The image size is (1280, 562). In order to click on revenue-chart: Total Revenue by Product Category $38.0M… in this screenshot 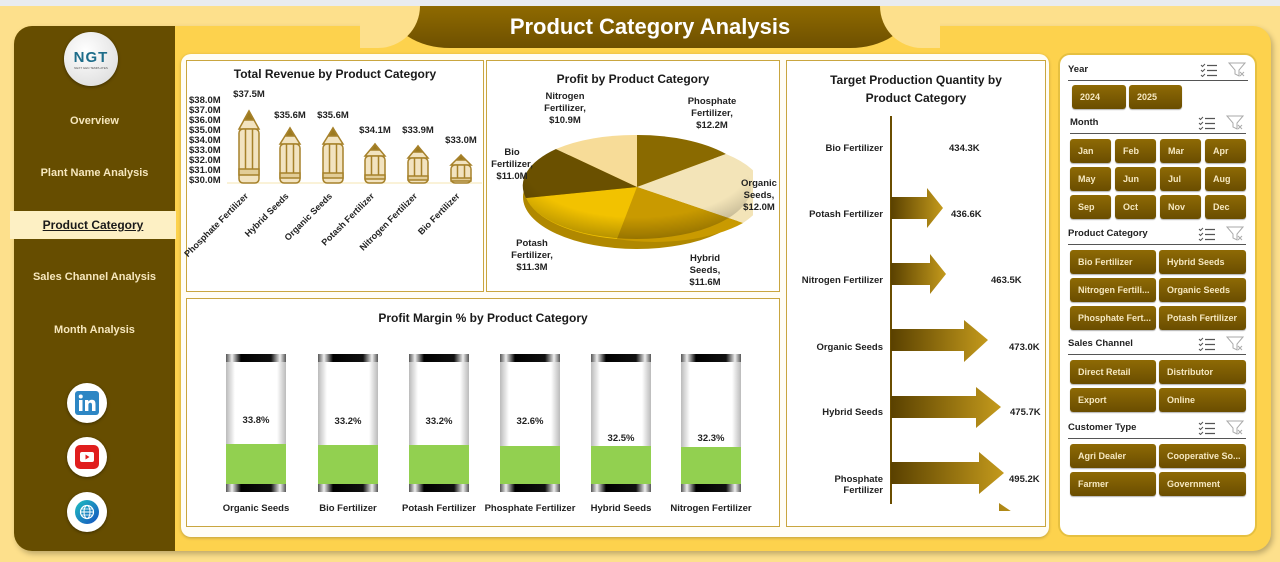, I will do `click(333, 176)`.